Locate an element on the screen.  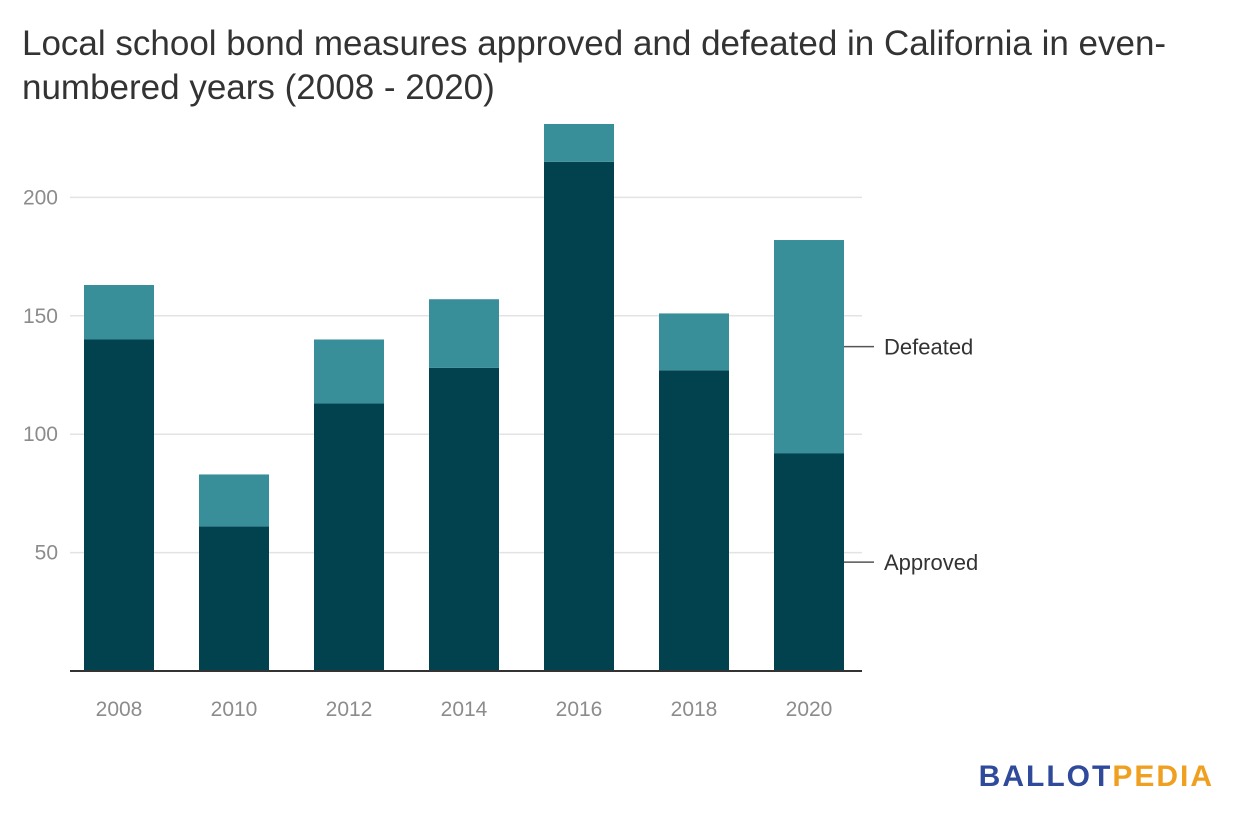
bar-approved-2014 is located at coordinates (464, 519).